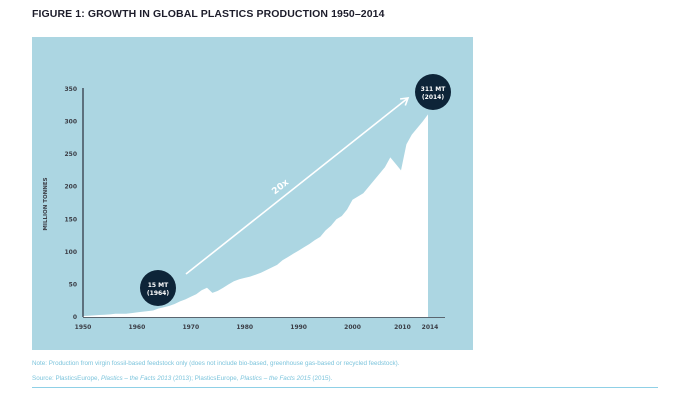 The width and height of the screenshot is (680, 404). What do you see at coordinates (404, 101) in the screenshot?
I see `arrow-head` at bounding box center [404, 101].